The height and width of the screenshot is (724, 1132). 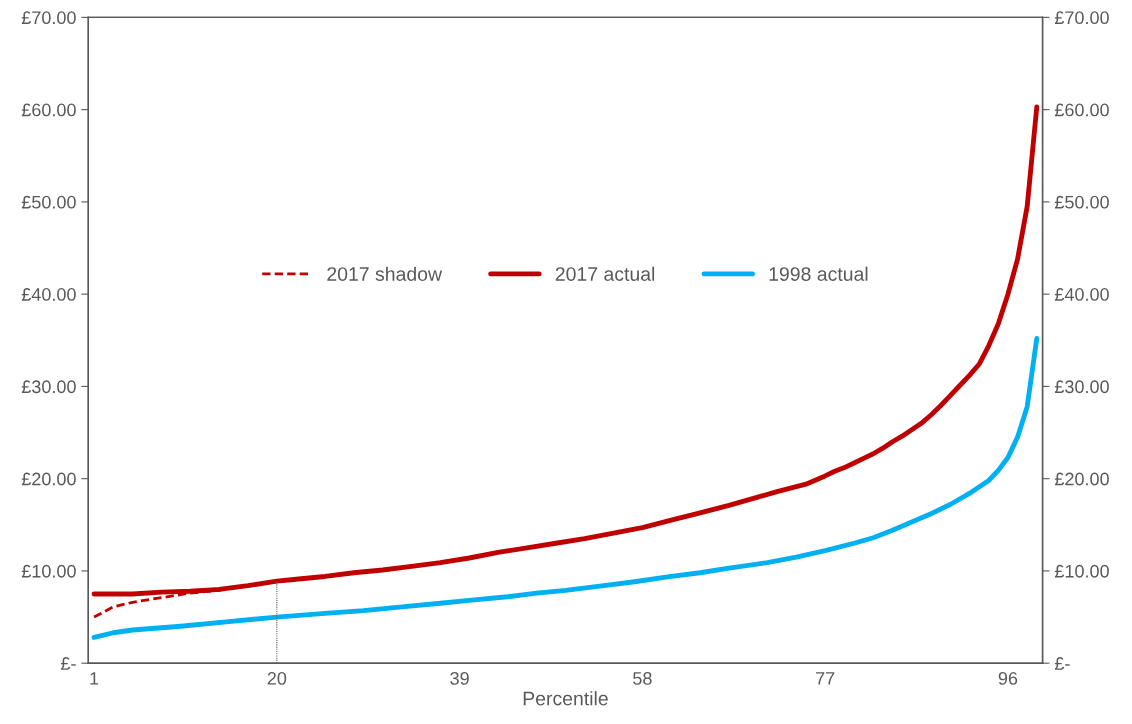 What do you see at coordinates (94, 678) in the screenshot?
I see `x-tick-label: 1` at bounding box center [94, 678].